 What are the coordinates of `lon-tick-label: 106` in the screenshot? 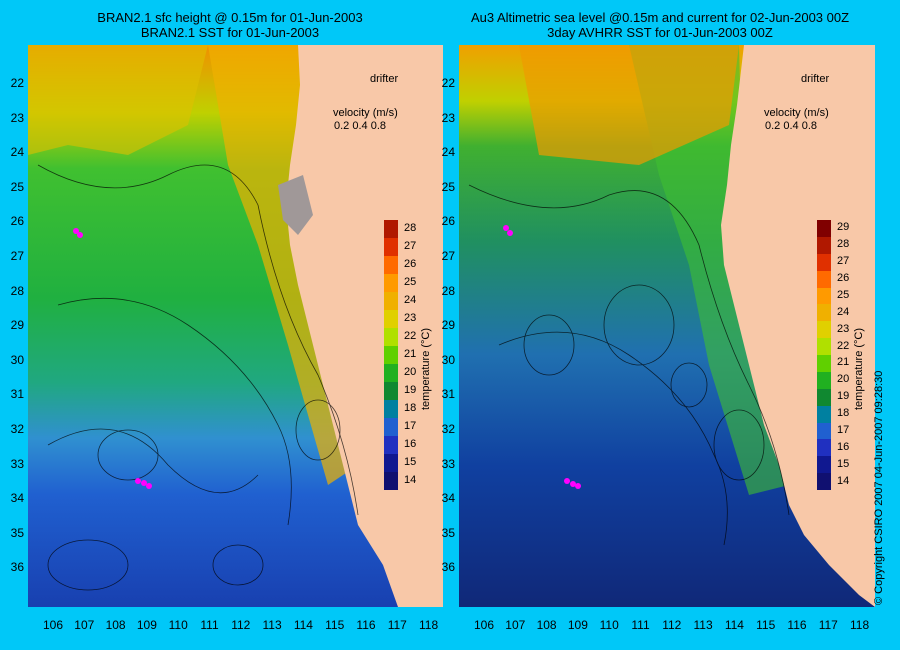 It's located at (484, 625).